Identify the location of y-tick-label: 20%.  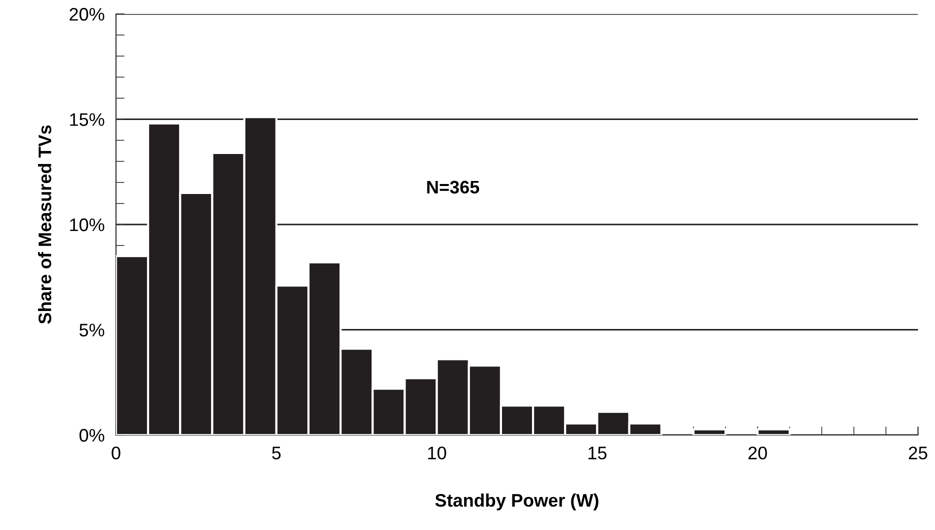
(87, 14).